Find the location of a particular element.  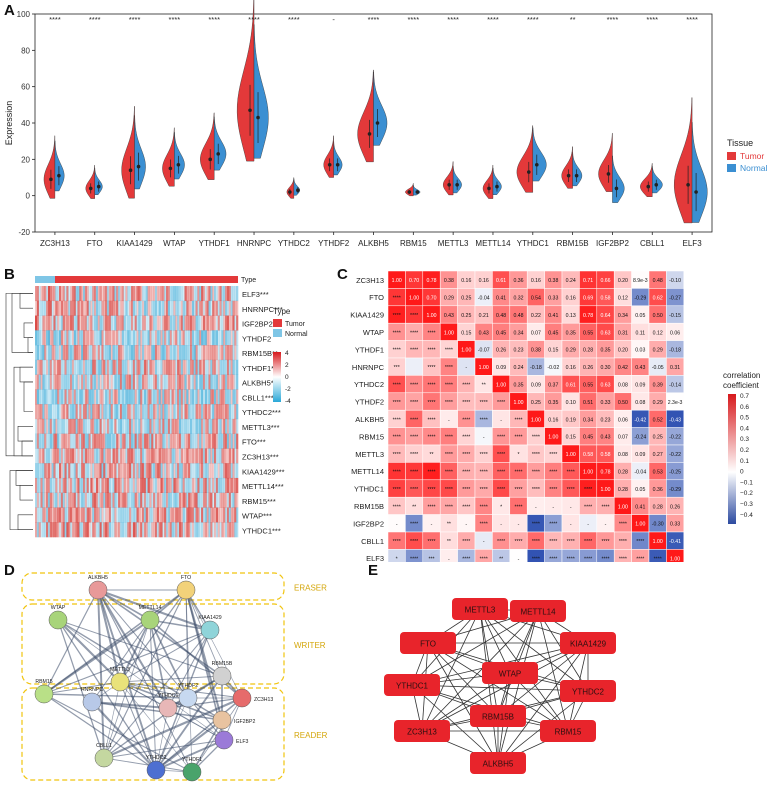

heatmap-row-label: IGF2BP2*** is located at coordinates (262, 324).